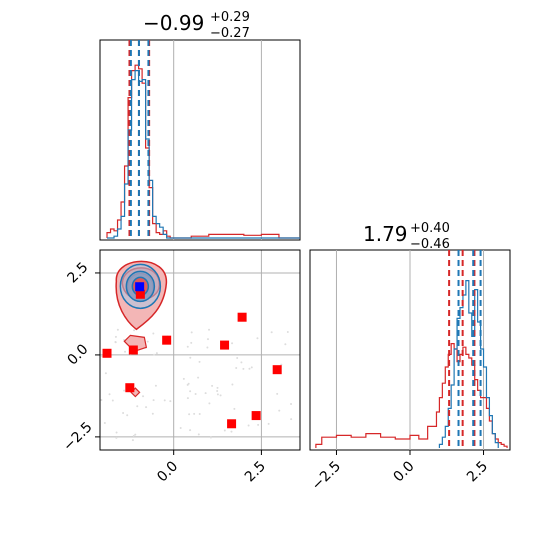 The width and height of the screenshot is (550, 550). I want to click on histogram-series, so click(411, 364).